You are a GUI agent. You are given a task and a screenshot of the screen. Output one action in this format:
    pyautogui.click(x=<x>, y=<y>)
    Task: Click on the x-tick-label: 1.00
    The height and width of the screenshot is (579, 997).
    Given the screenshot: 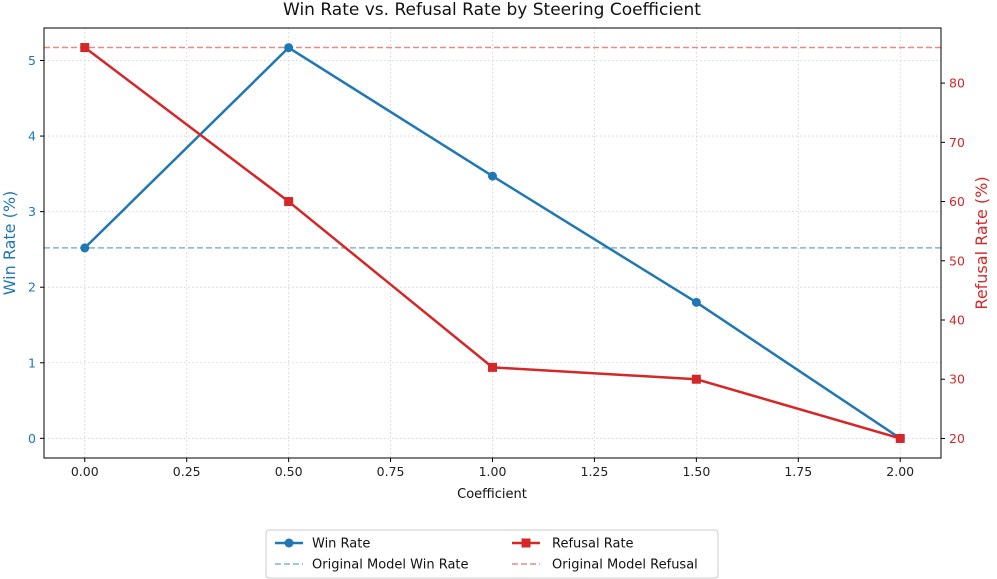 What is the action you would take?
    pyautogui.click(x=493, y=471)
    